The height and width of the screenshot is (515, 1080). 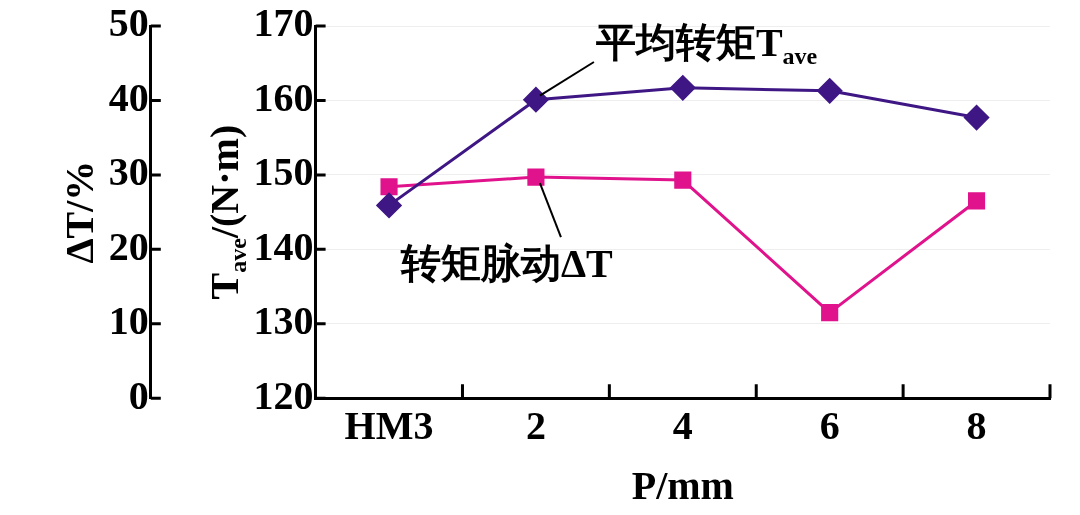 What do you see at coordinates (128, 321) in the screenshot?
I see `y2-tick-label: 10` at bounding box center [128, 321].